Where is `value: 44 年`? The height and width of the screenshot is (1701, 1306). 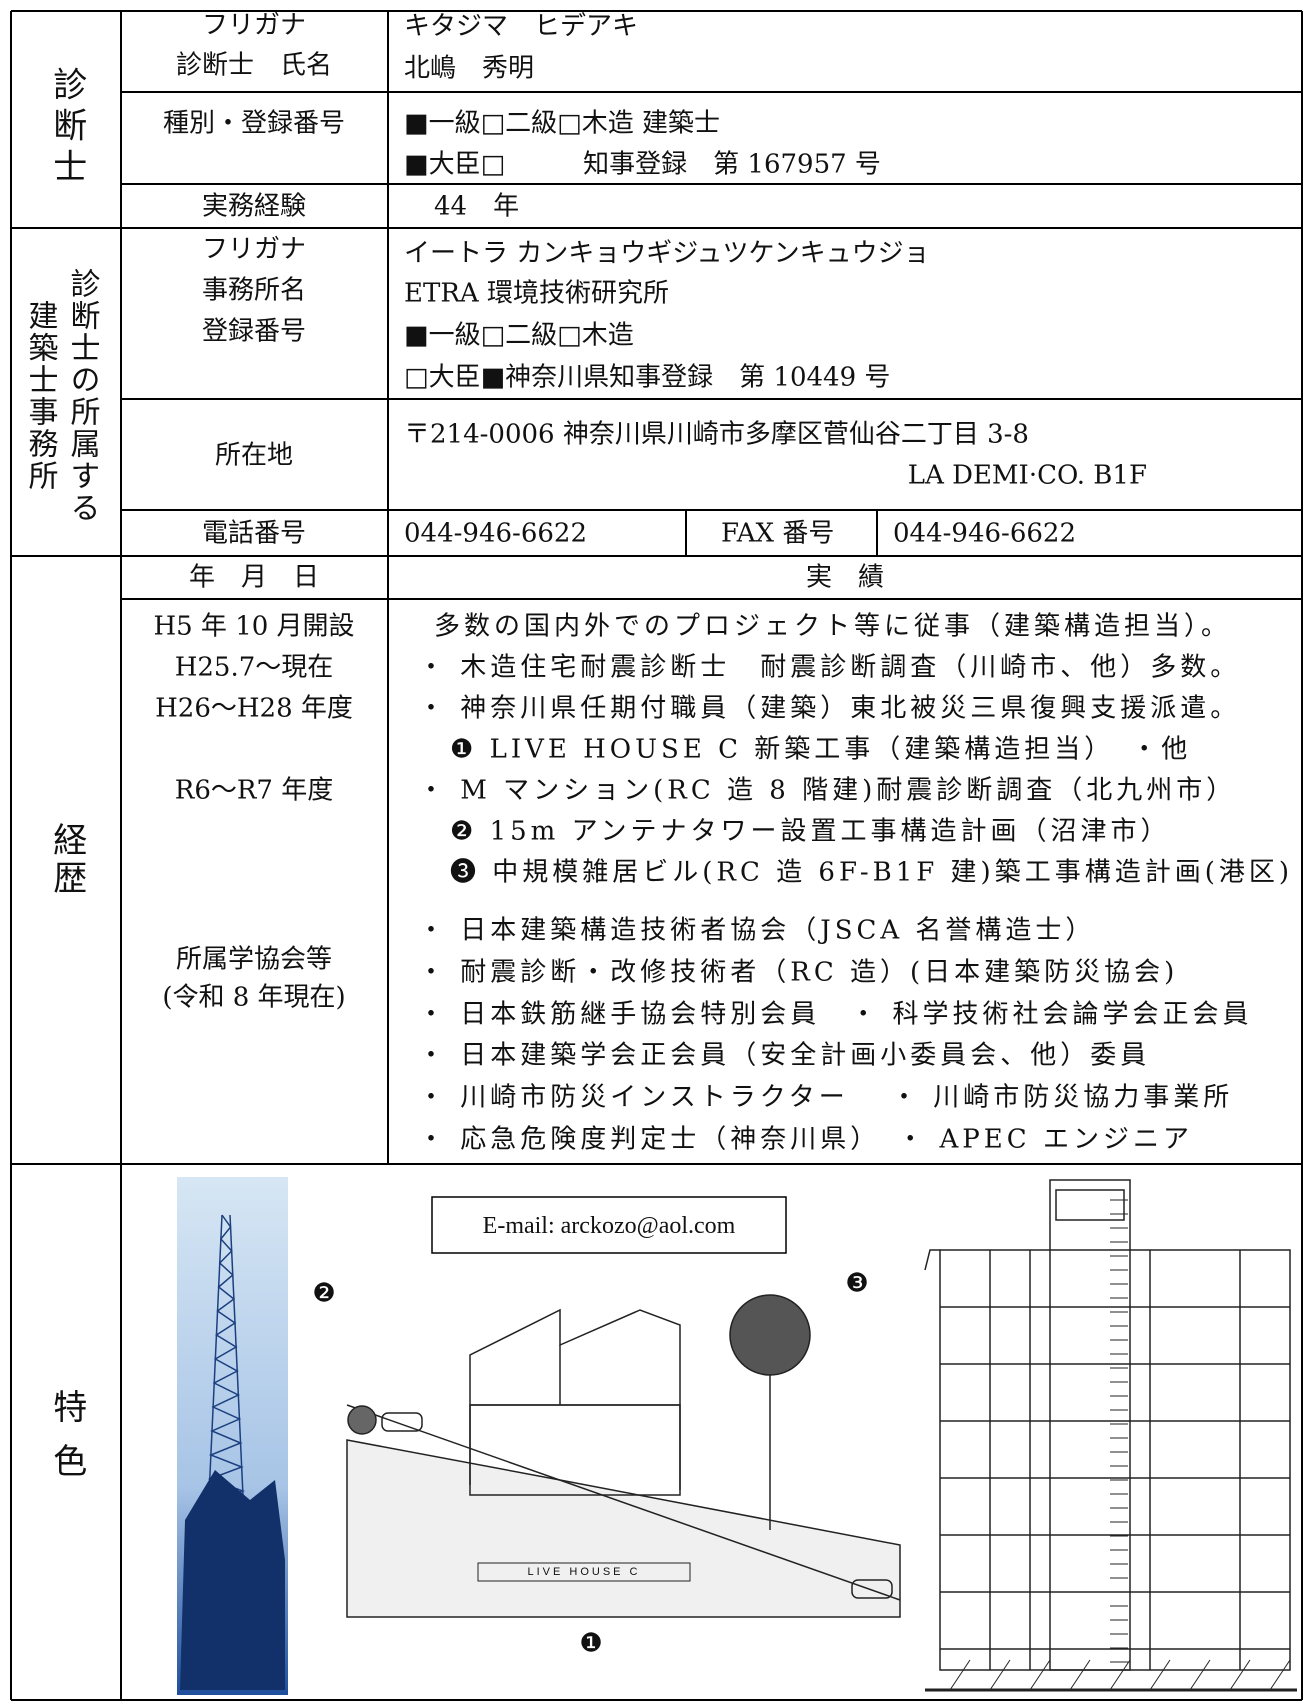
value: 44 年 is located at coordinates (477, 206).